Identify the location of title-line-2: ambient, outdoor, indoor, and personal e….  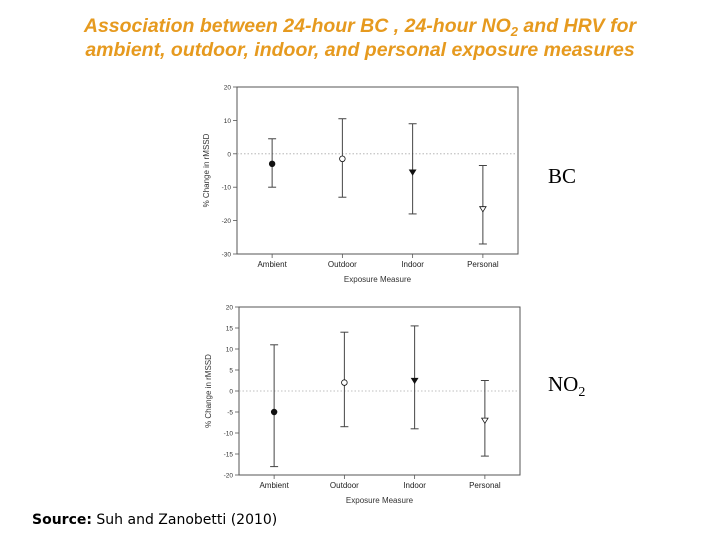
(360, 50).